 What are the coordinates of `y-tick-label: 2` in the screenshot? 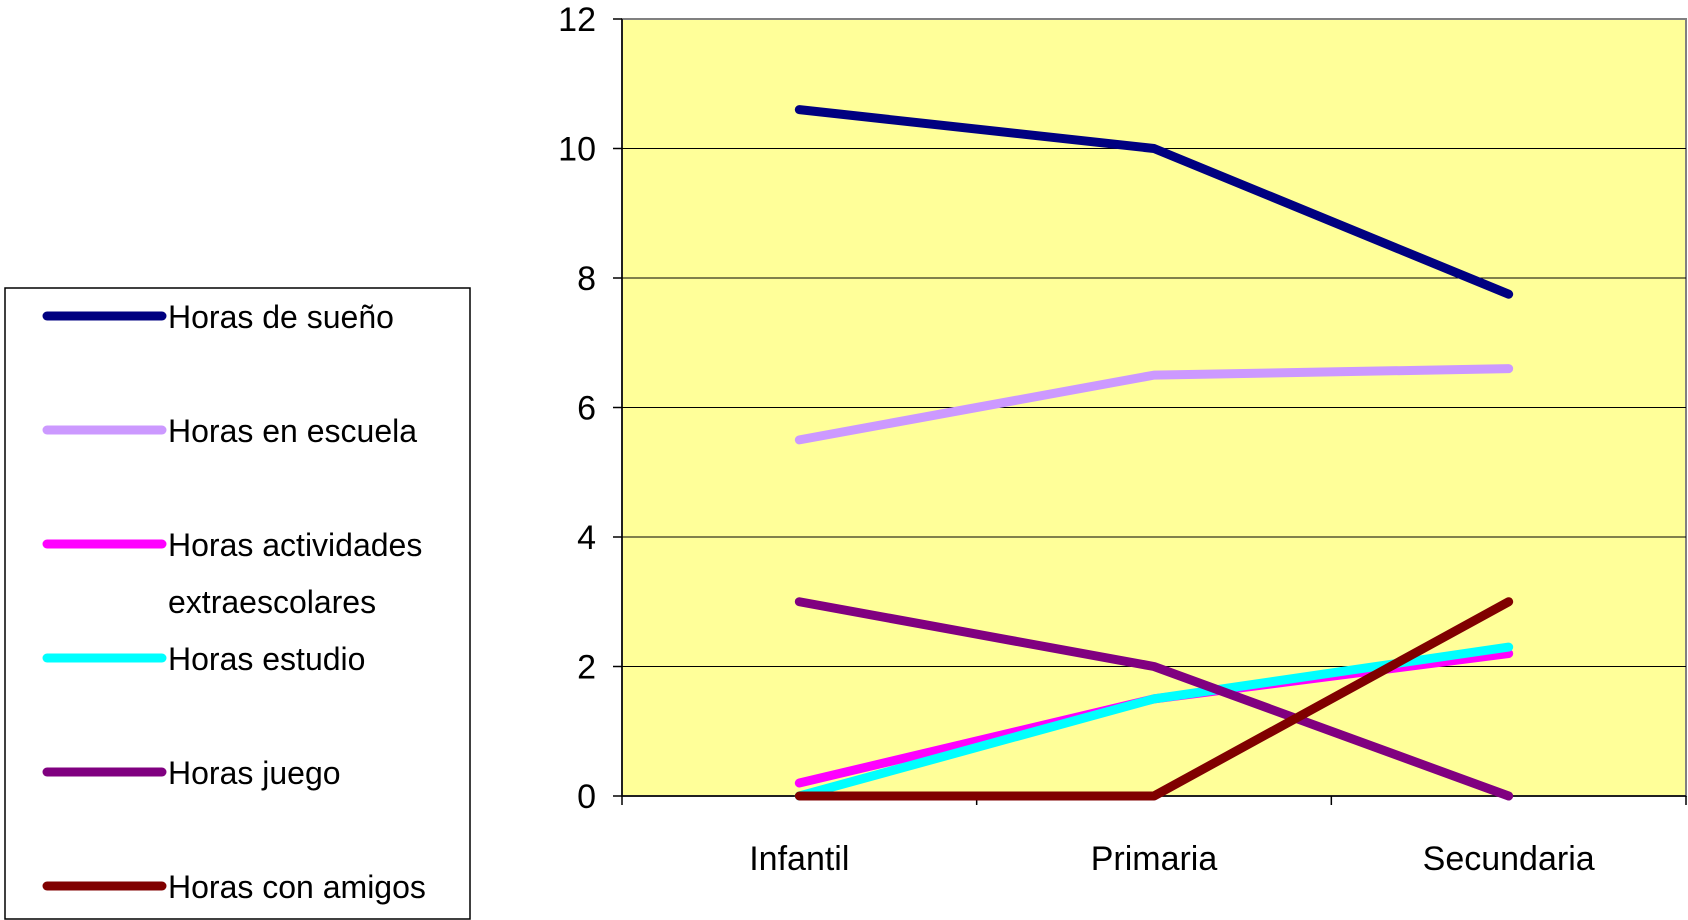 It's located at (586, 668).